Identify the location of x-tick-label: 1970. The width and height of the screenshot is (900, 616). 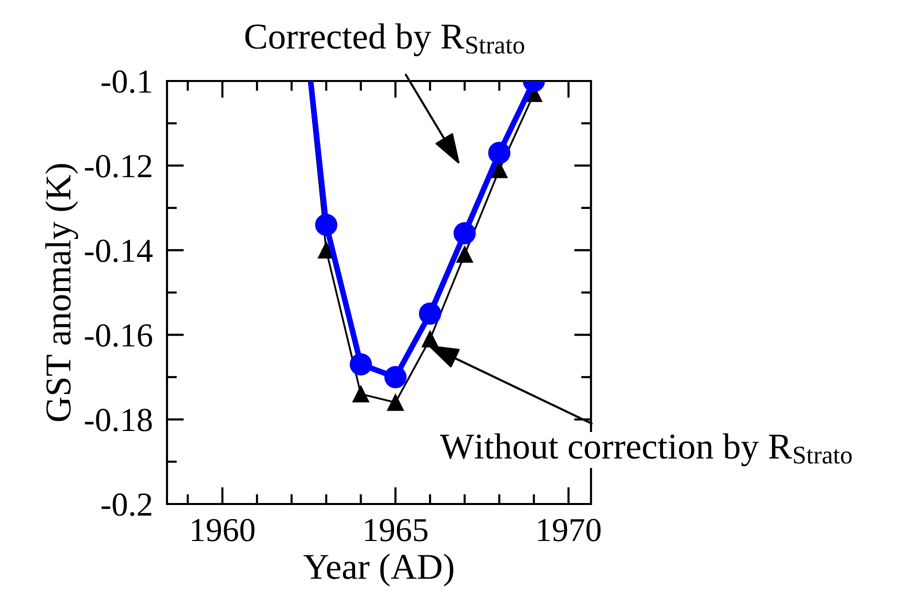
(569, 530).